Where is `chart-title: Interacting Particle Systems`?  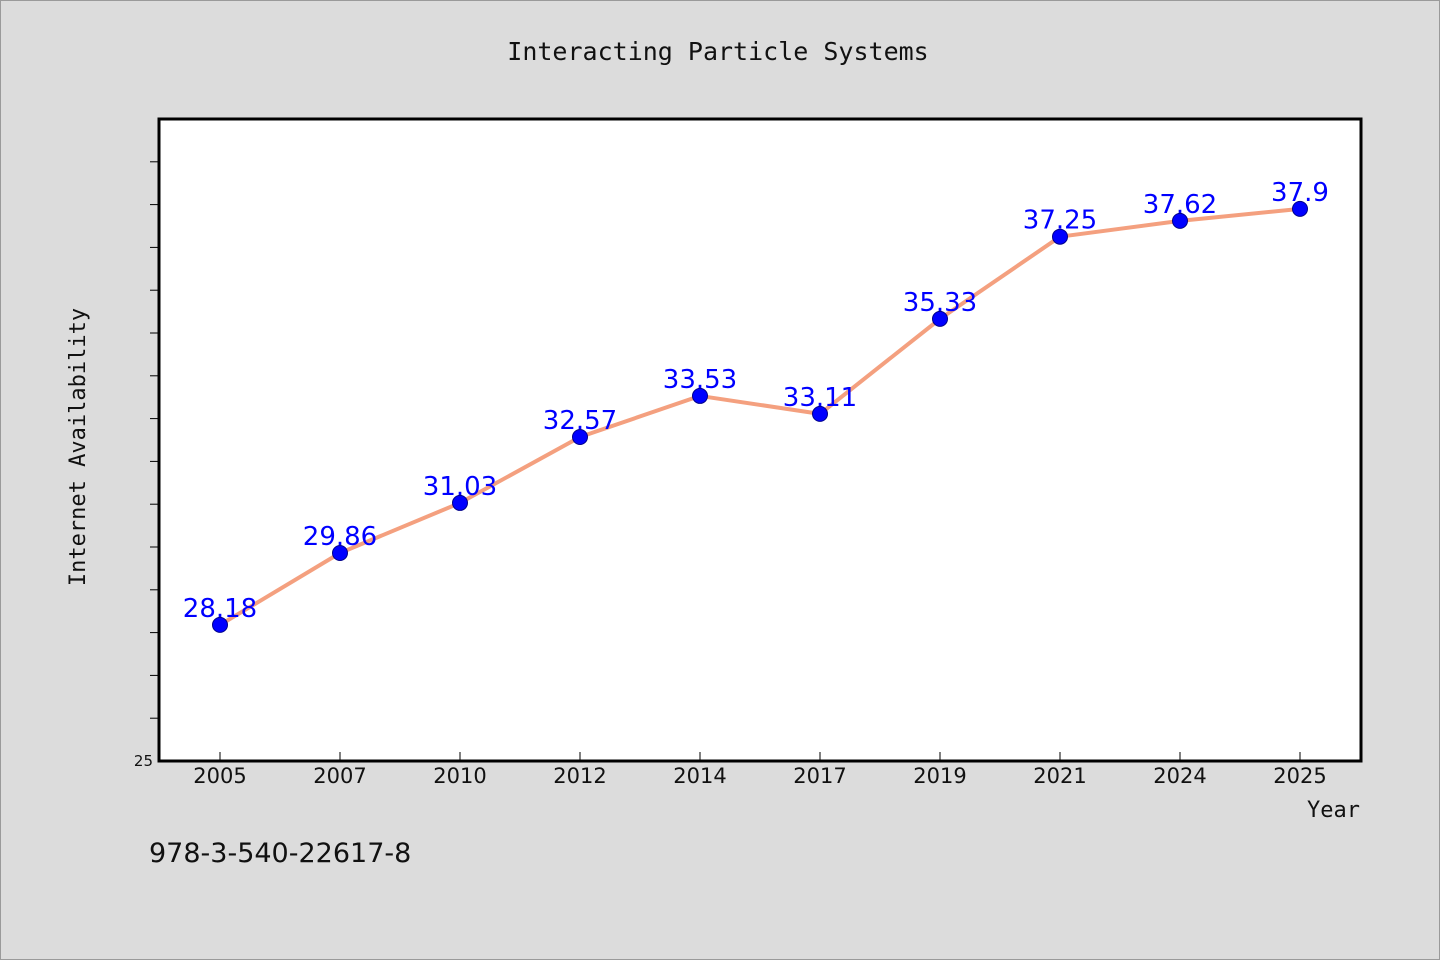 chart-title: Interacting Particle Systems is located at coordinates (717, 51).